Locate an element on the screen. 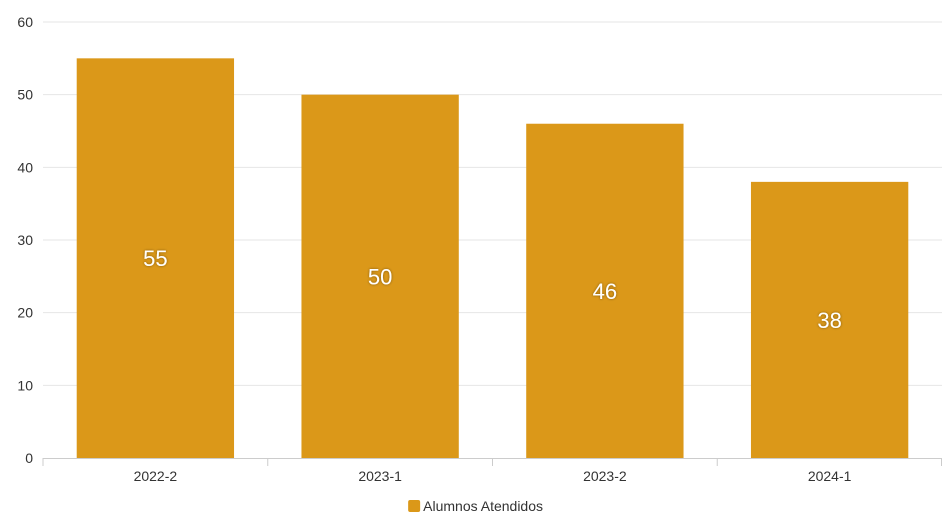  y-tick-label: 0 is located at coordinates (29, 458).